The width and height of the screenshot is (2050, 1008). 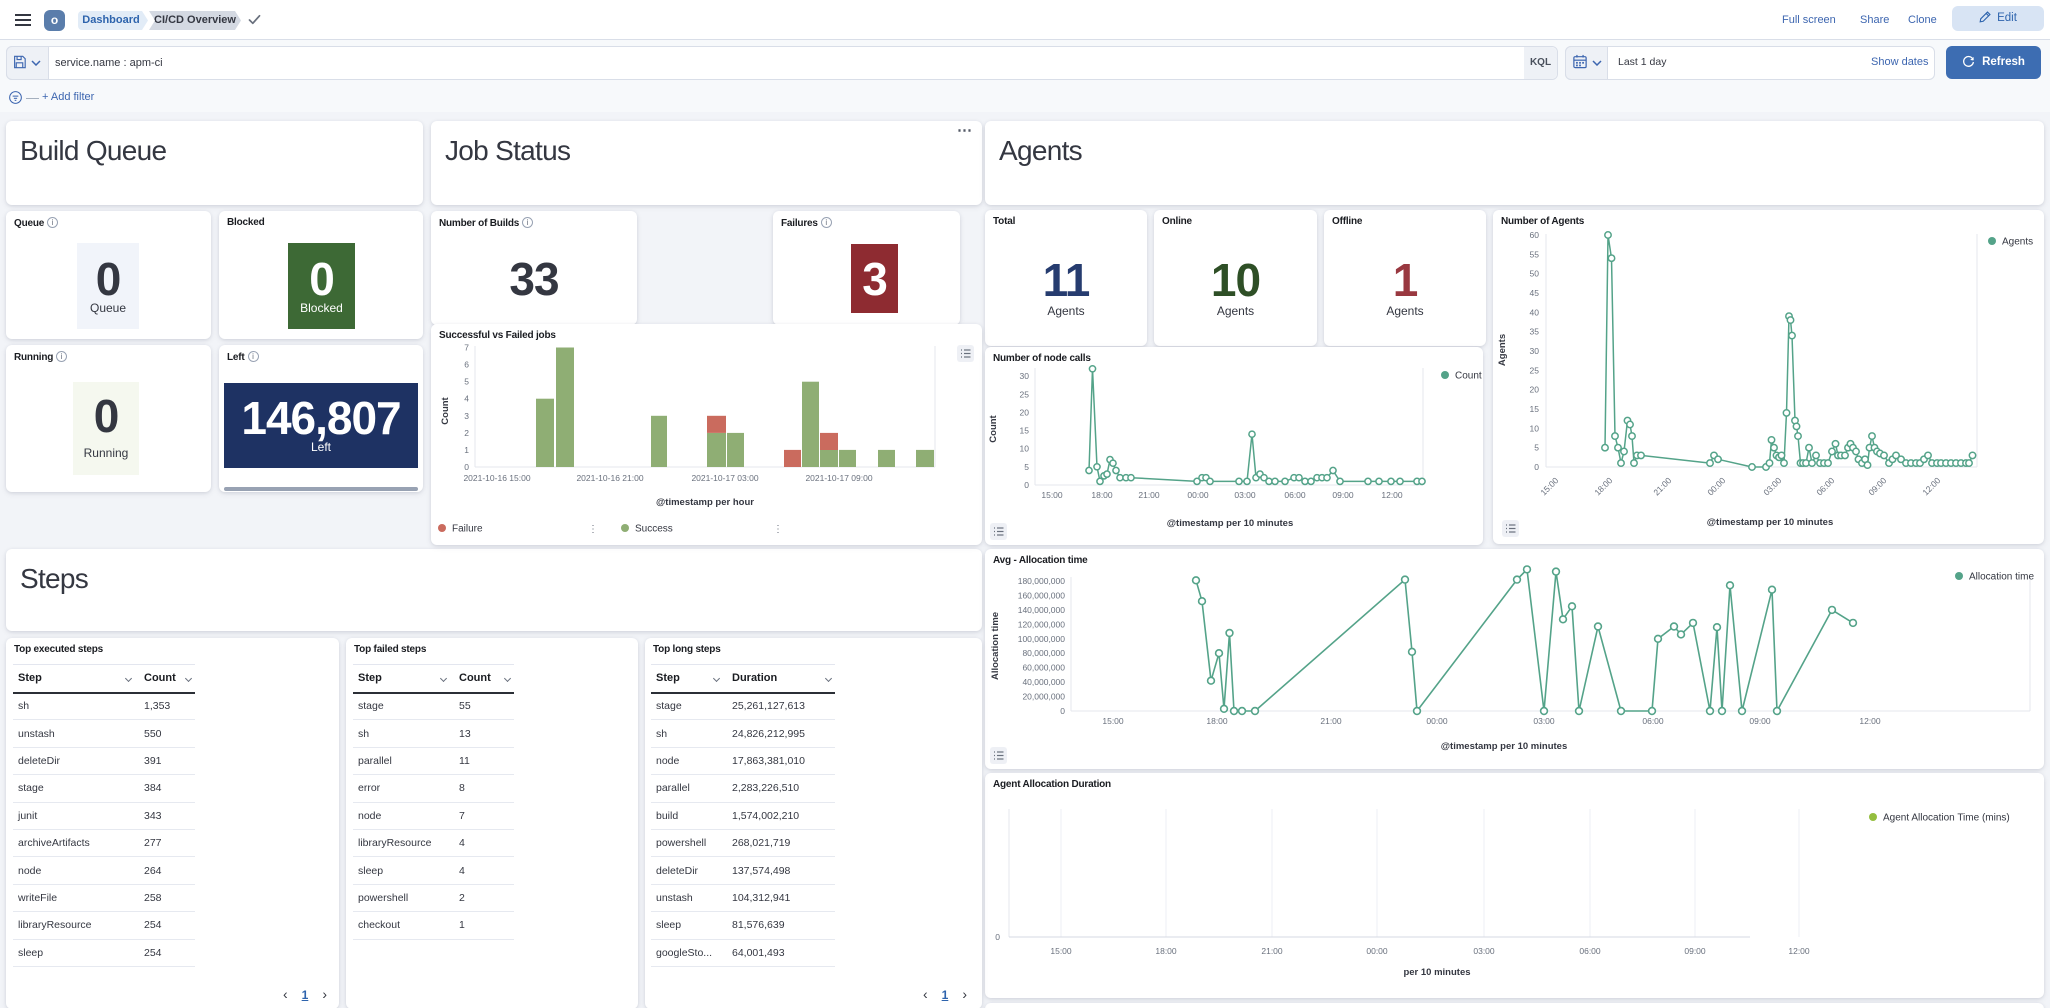 What do you see at coordinates (838, 478) in the screenshot?
I see `svg-text: 2021-10-17 09:00` at bounding box center [838, 478].